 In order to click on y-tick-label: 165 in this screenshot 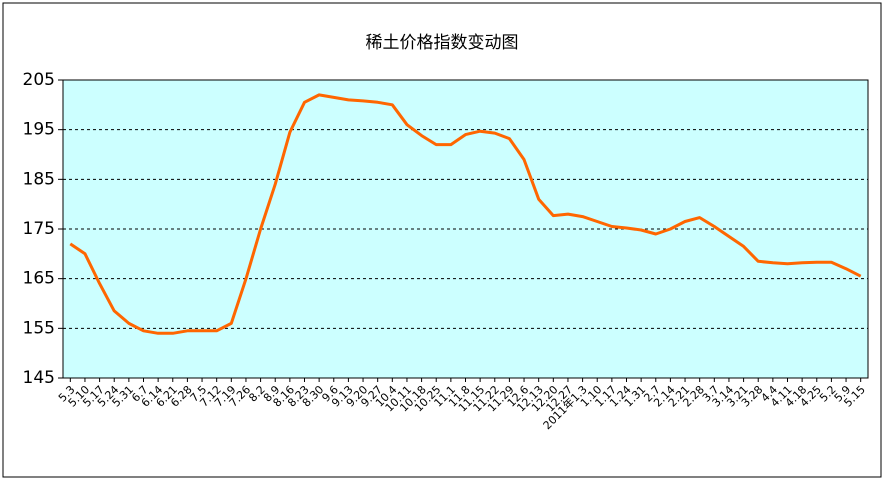, I will do `click(39, 279)`.